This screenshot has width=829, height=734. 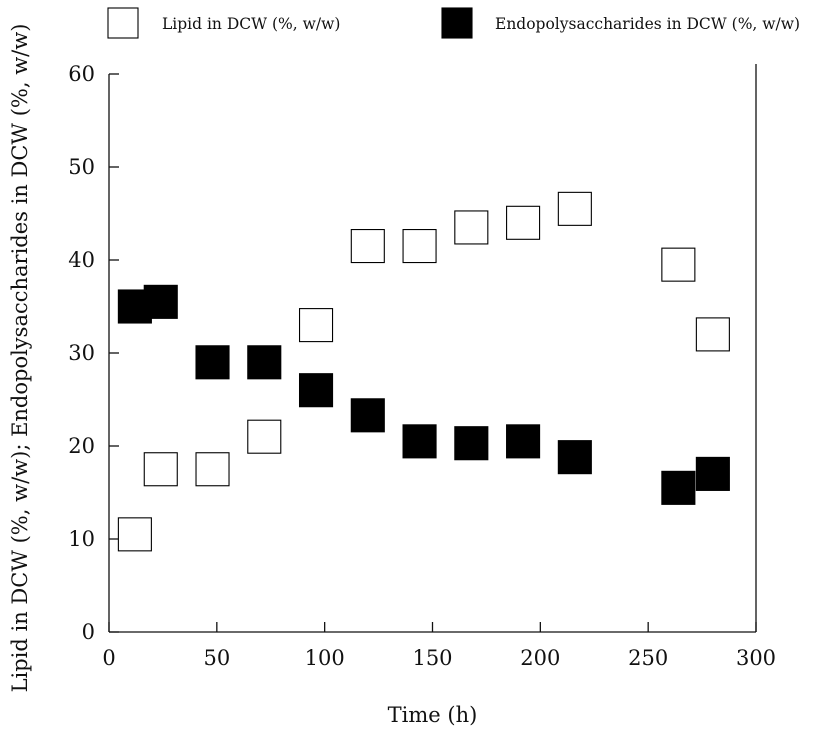 What do you see at coordinates (108, 658) in the screenshot?
I see `x-tick-label: 0` at bounding box center [108, 658].